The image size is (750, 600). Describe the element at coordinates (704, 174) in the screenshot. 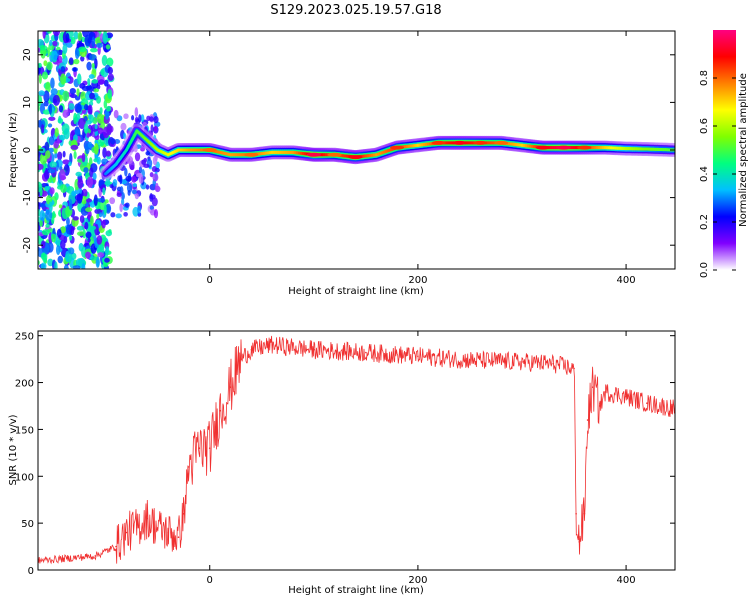

I see `colorbar-tick-label: 0.4` at that location.